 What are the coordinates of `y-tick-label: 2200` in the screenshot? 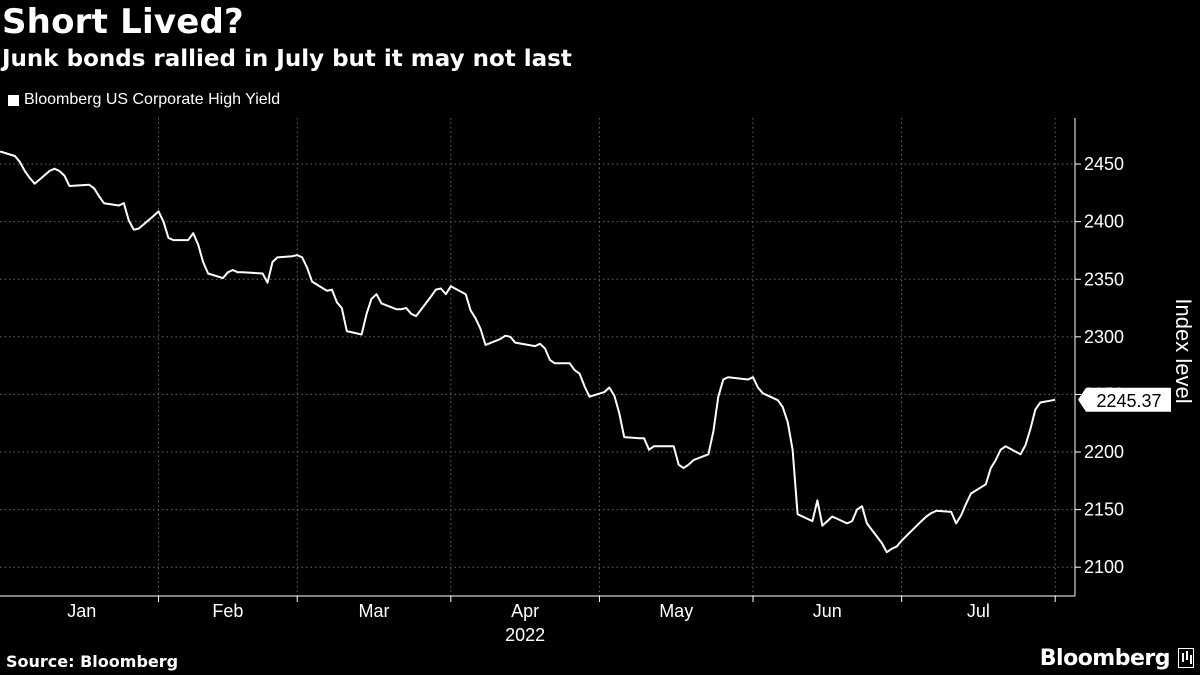 It's located at (1104, 452).